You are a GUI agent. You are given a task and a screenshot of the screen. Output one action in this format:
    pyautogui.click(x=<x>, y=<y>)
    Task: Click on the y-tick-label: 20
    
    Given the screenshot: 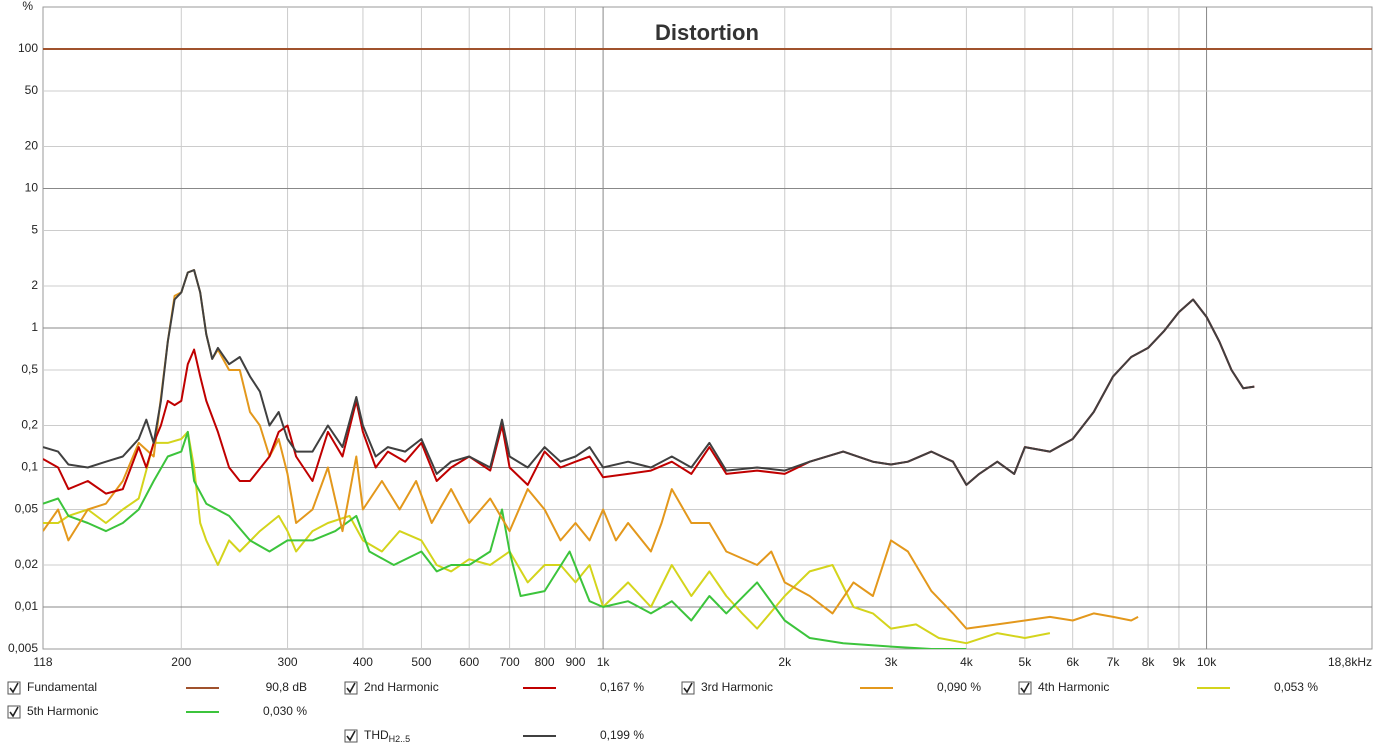 What is the action you would take?
    pyautogui.click(x=32, y=146)
    